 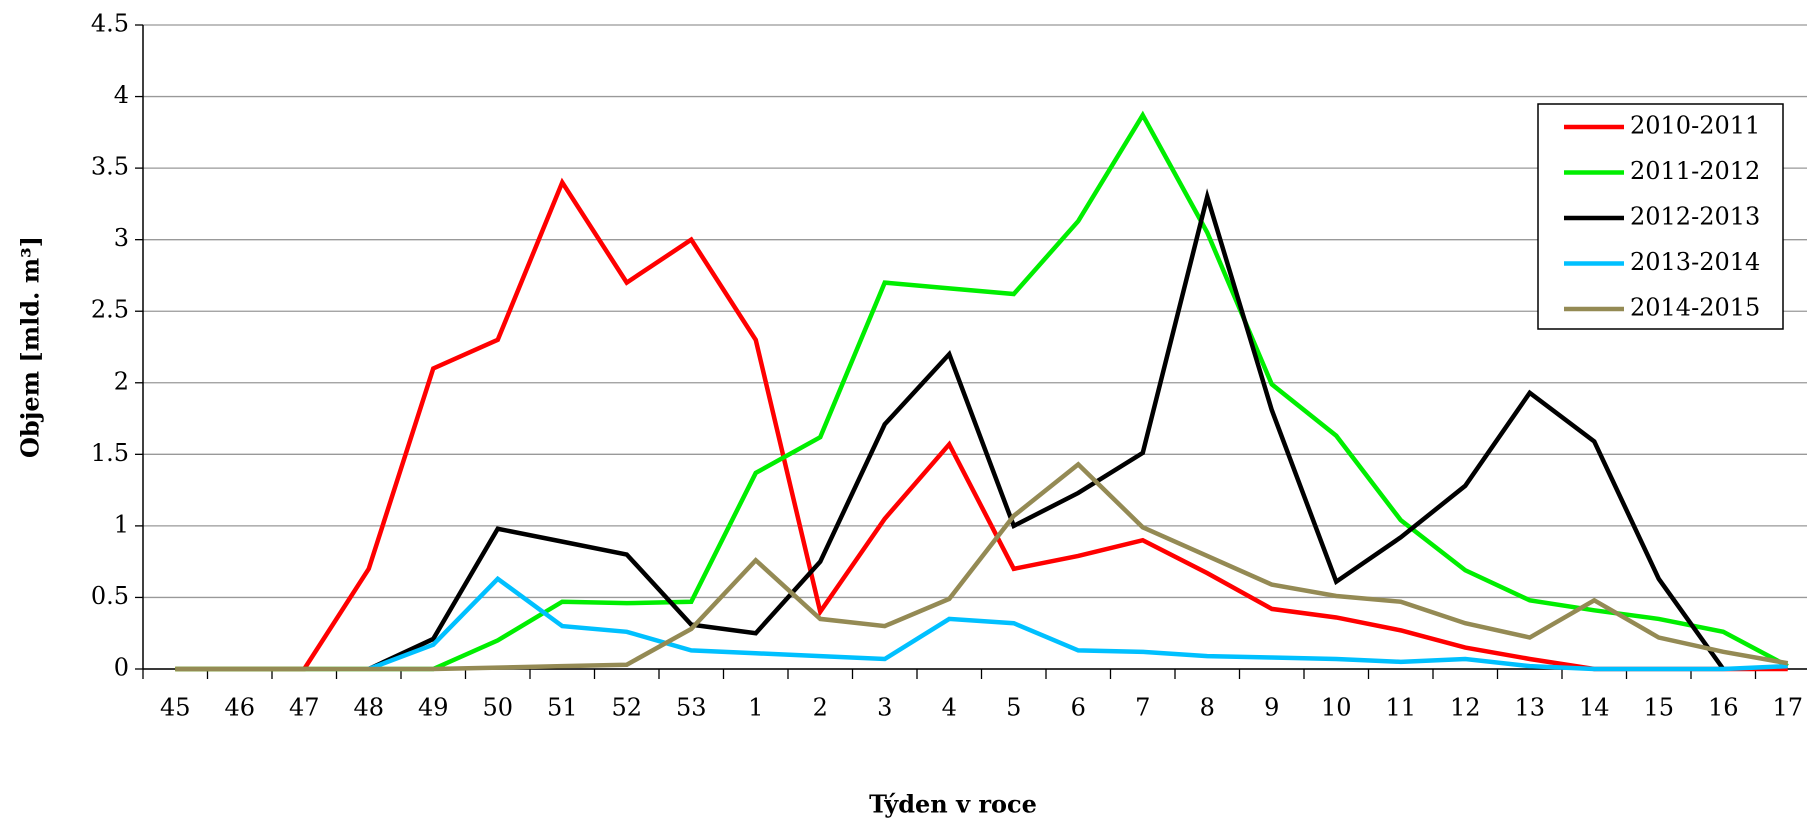 I want to click on x-tick-label: 2, so click(x=820, y=708).